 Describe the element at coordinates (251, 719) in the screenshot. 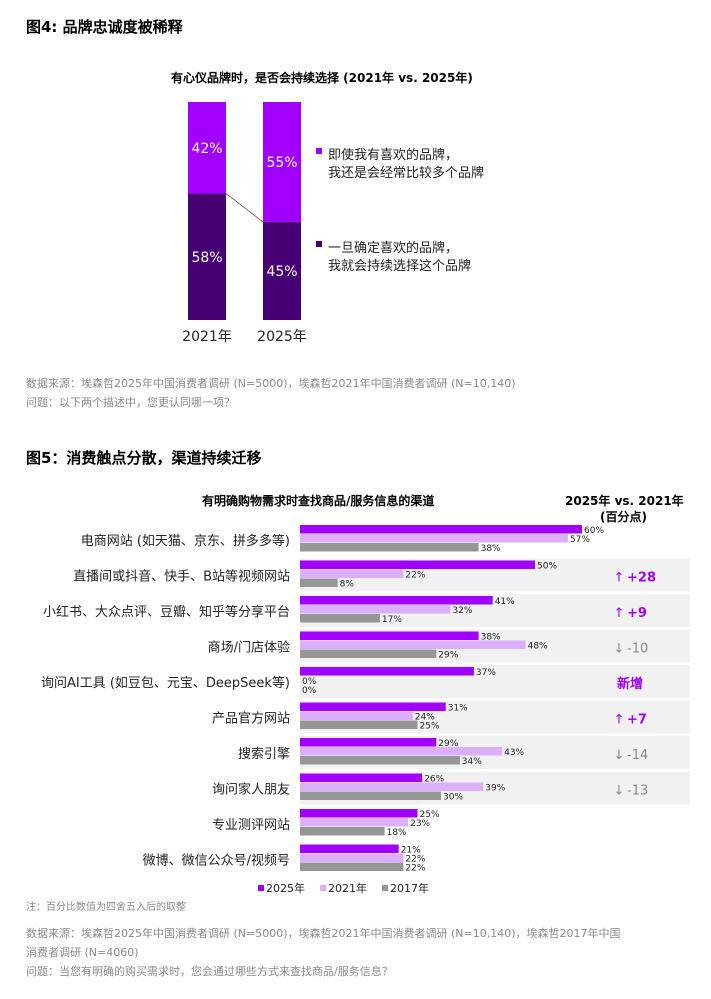

I see `category-label-5: 产品官方网站` at that location.